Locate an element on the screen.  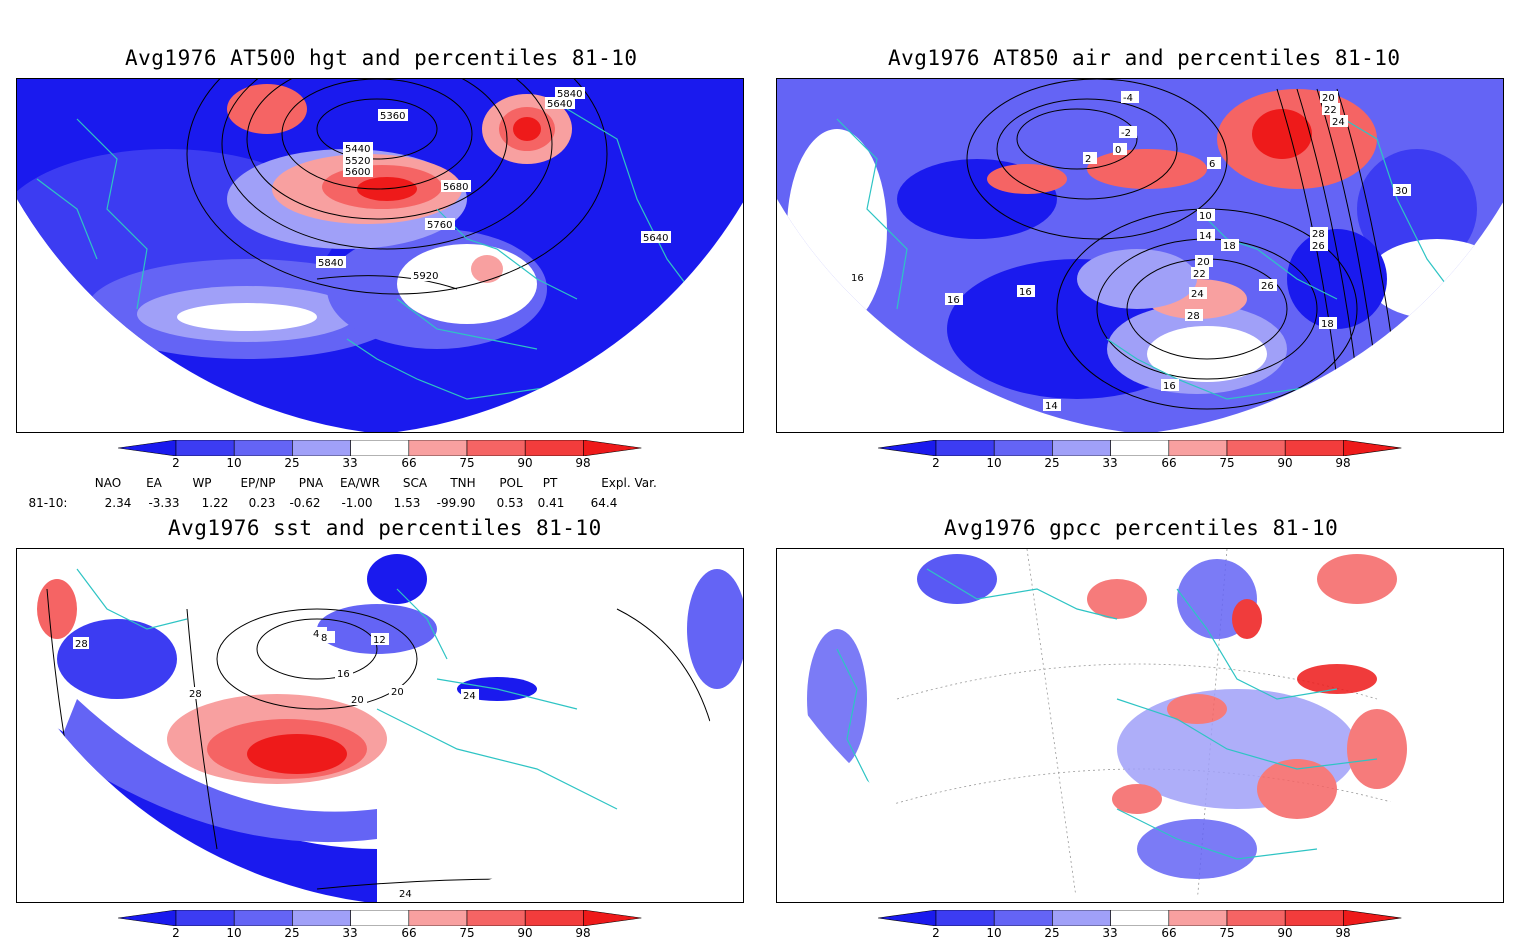
index-header-nao: NAO is located at coordinates (108, 483).